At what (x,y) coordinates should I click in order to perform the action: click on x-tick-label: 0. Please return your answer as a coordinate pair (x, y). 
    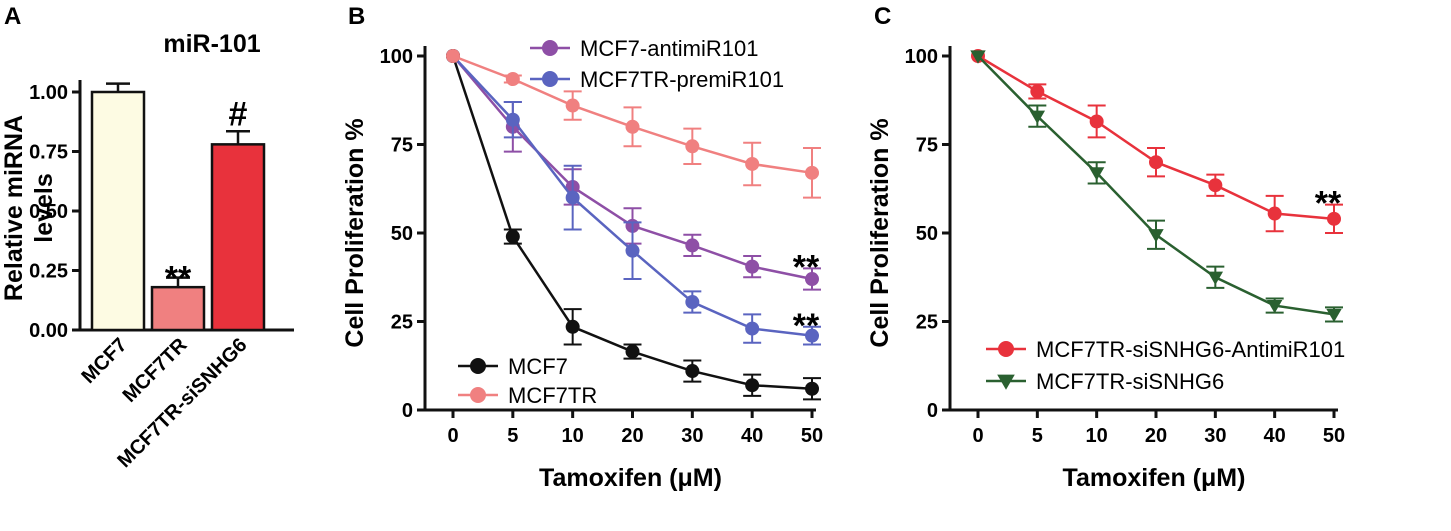
    Looking at the image, I should click on (977, 436).